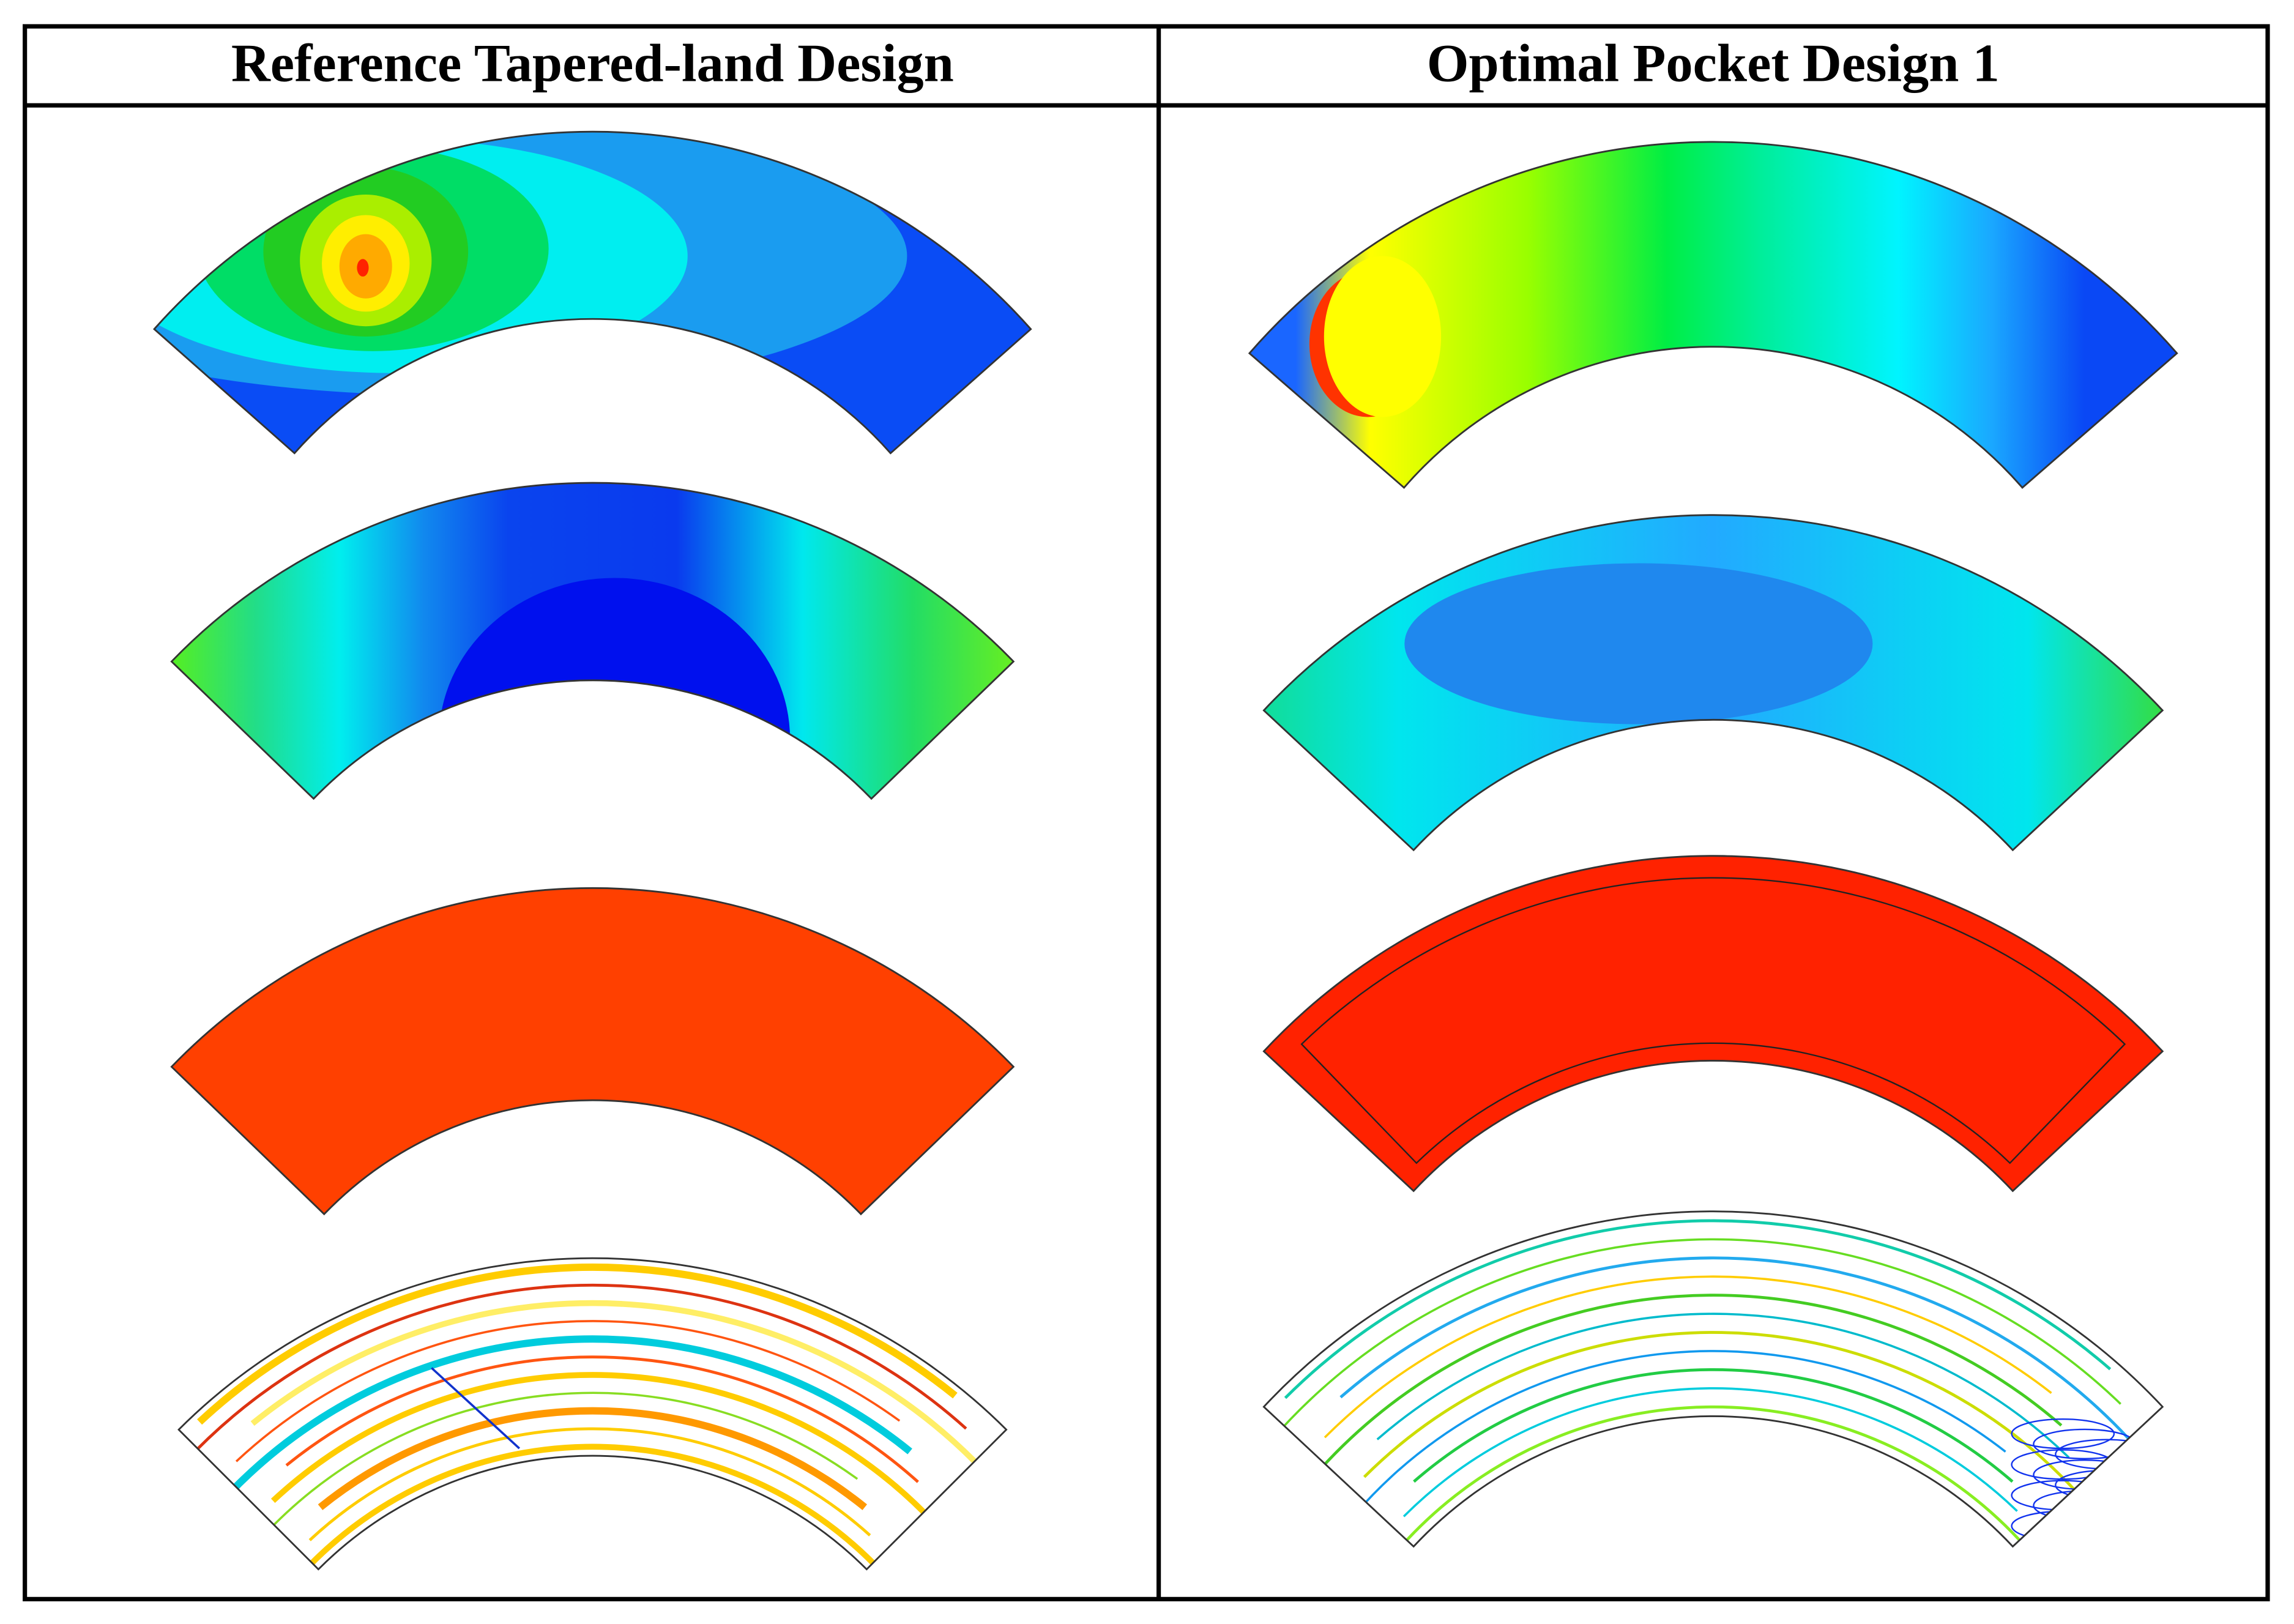 The width and height of the screenshot is (2294, 1624). I want to click on pocket-outline, so click(1713, 1020).